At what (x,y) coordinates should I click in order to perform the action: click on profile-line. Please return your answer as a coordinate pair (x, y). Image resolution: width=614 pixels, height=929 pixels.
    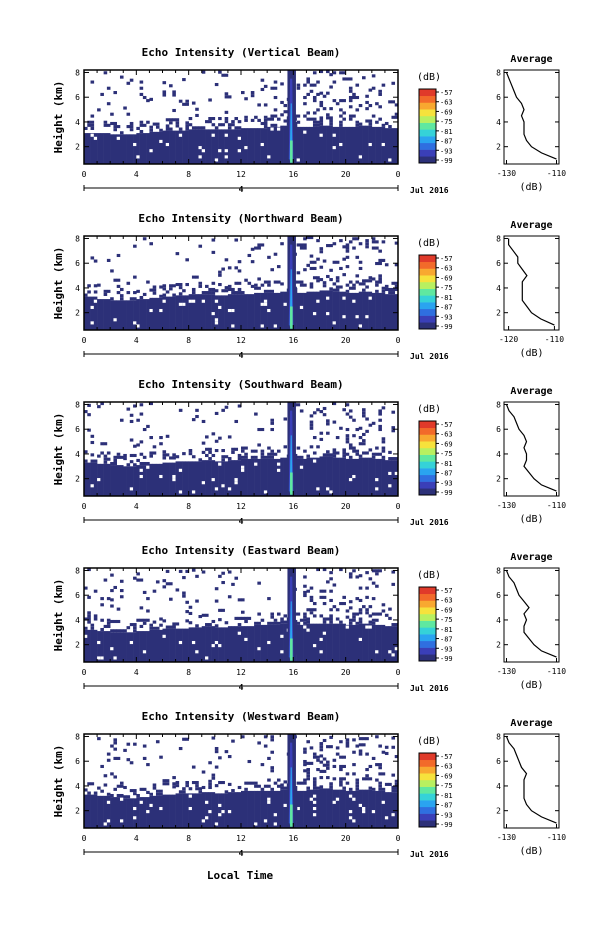
    Looking at the image, I should click on (531, 780).